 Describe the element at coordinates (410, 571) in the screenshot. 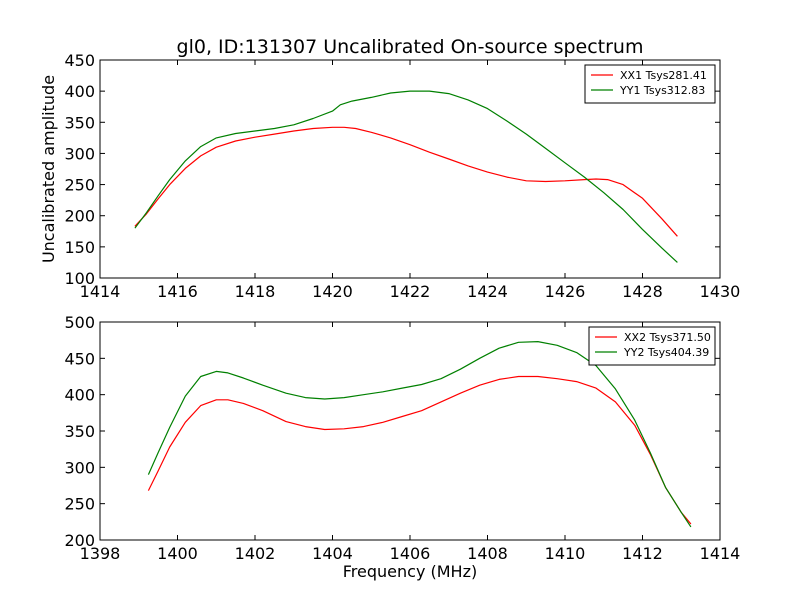

I see `x-axis-label: Frequency (MHz)` at that location.